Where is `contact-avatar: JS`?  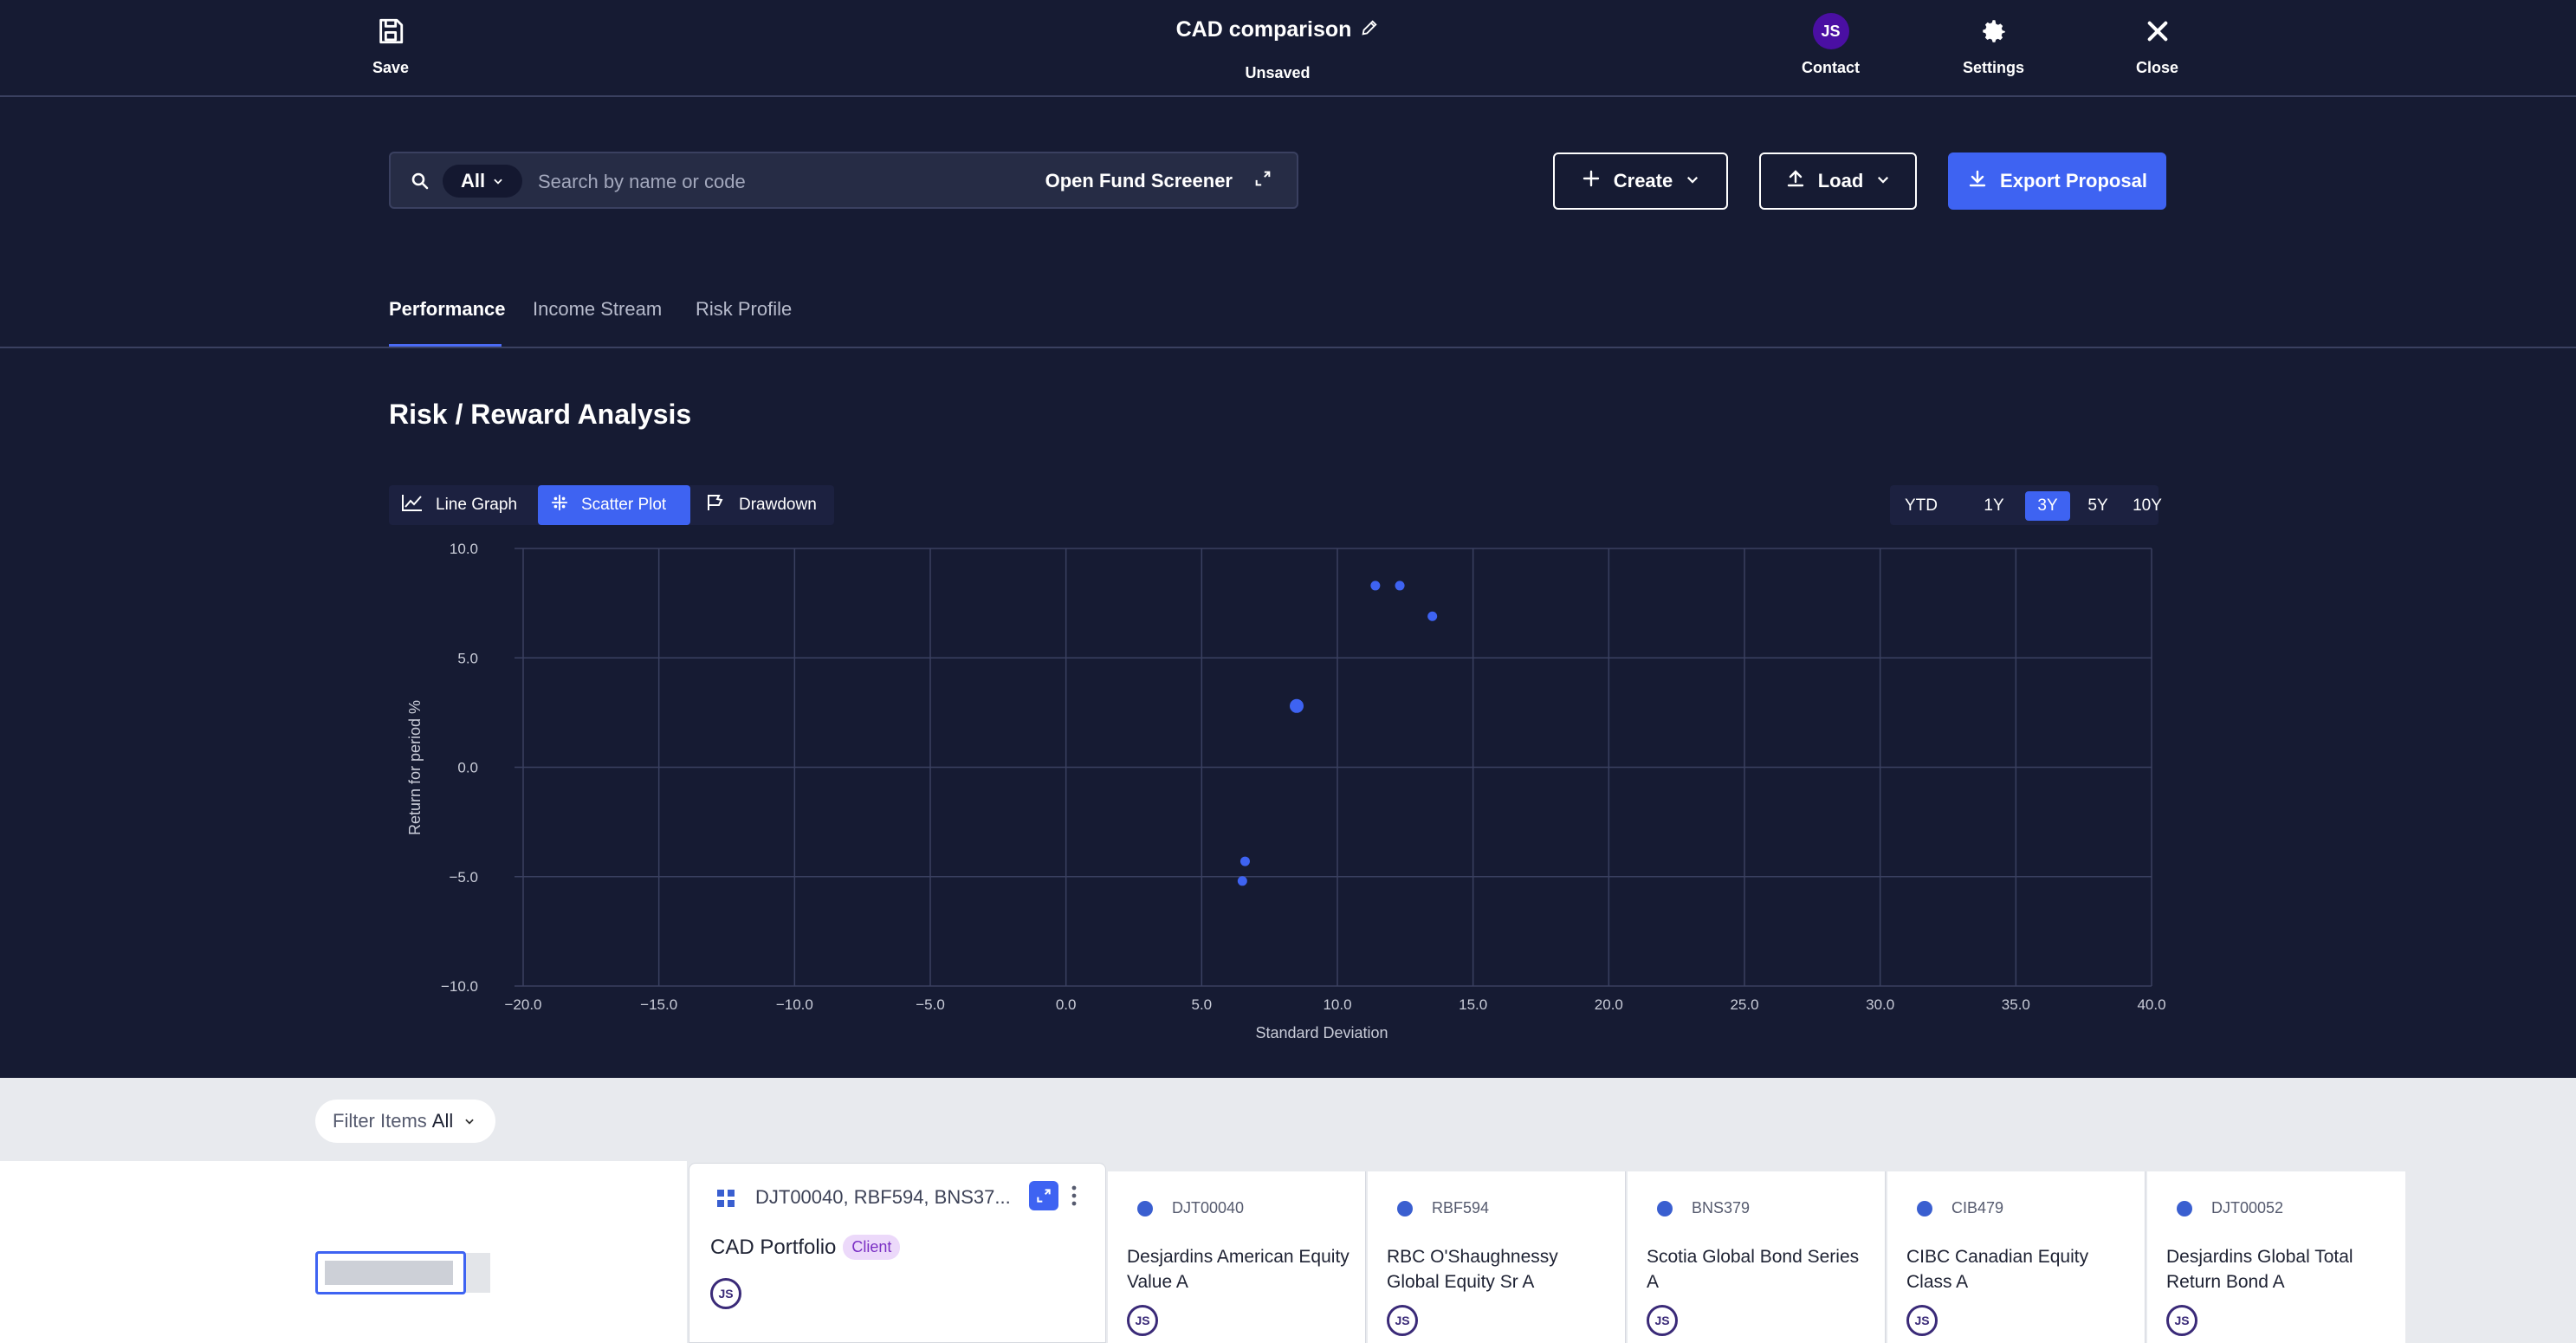
contact-avatar: JS is located at coordinates (1830, 31).